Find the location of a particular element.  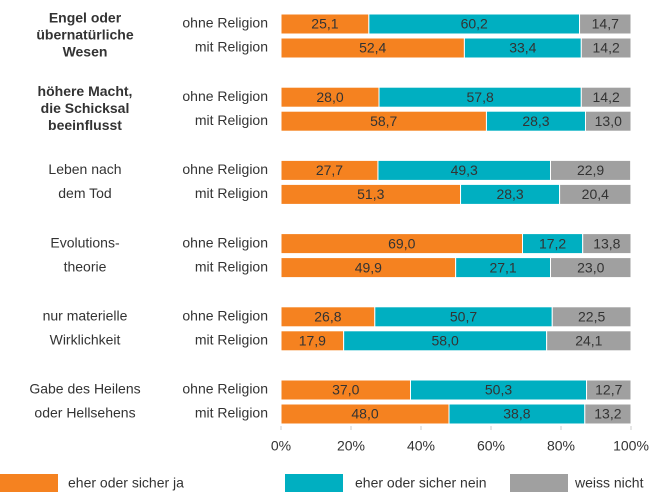

group-label: Wirklichkeit is located at coordinates (85, 340).